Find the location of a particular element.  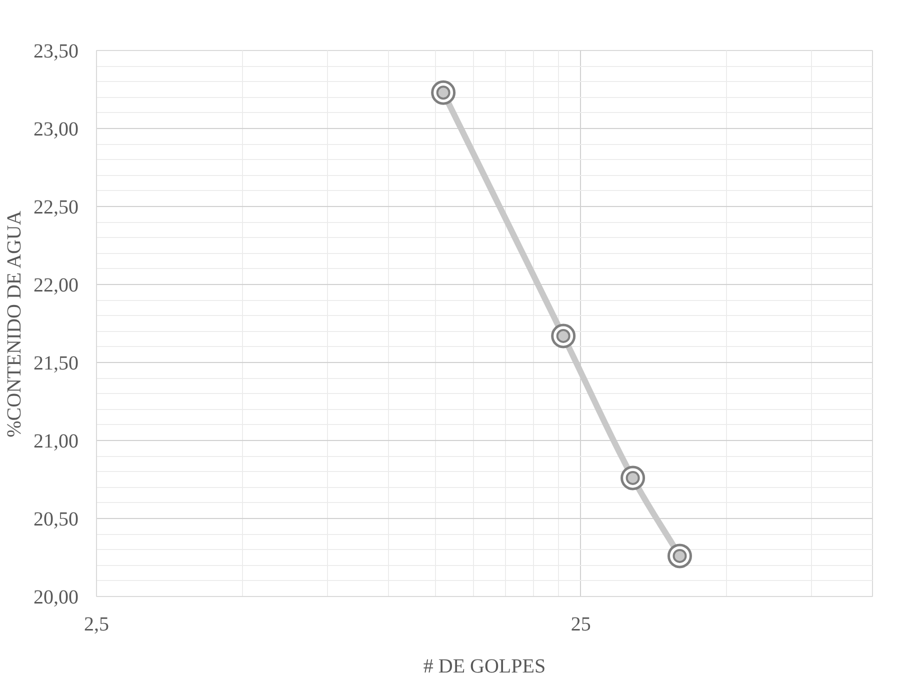

x-tick-label: 2,5 is located at coordinates (96, 625).